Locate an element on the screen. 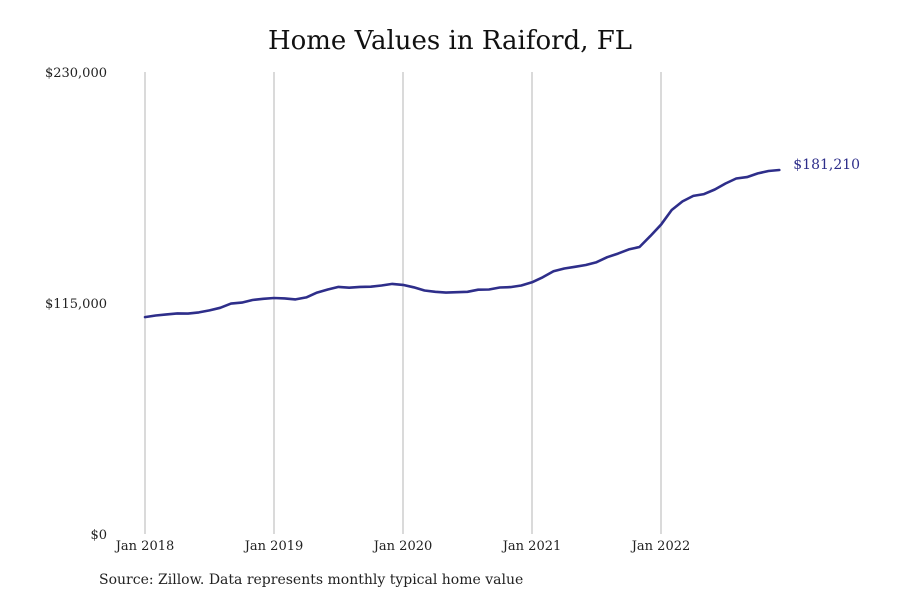 The height and width of the screenshot is (600, 900). x-axis-tick-labels: Jan 2018 Jan 2019 Jan 2020 Jan 2021 Jan 2022 is located at coordinates (402, 546).